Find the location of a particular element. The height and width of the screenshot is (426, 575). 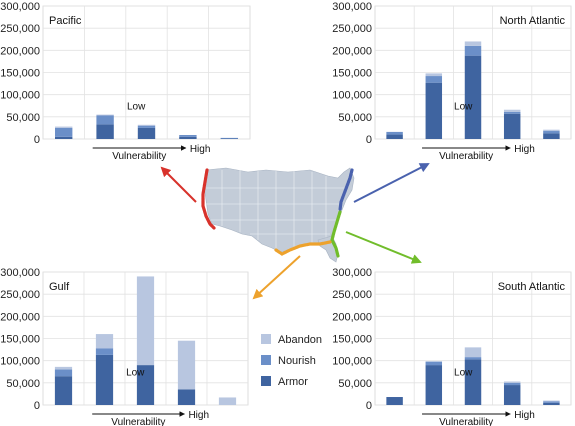

panel-title: Pacific is located at coordinates (65, 21).